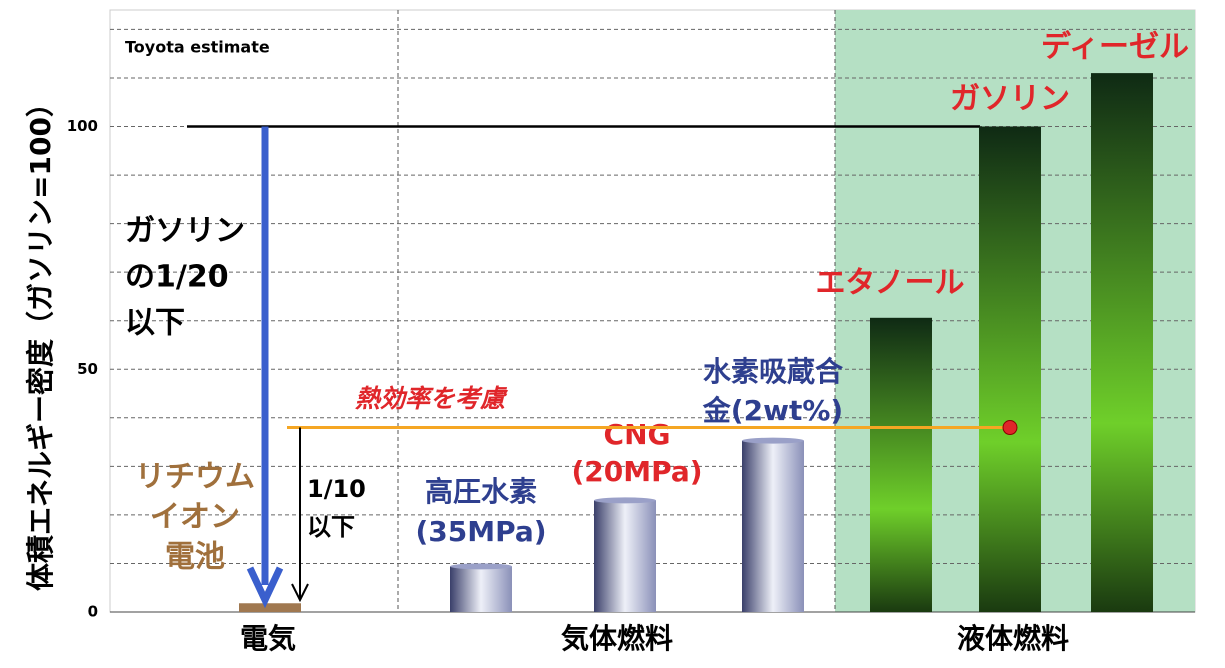 This screenshot has height=668, width=1225. I want to click on bar-label: ガソリン, so click(1010, 99).